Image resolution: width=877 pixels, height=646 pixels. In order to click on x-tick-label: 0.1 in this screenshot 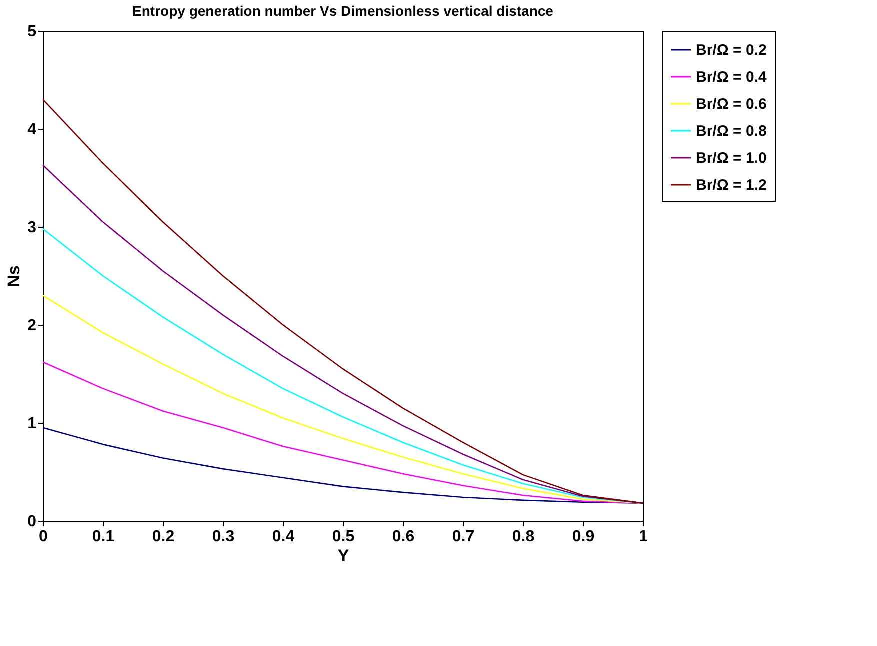, I will do `click(103, 537)`.